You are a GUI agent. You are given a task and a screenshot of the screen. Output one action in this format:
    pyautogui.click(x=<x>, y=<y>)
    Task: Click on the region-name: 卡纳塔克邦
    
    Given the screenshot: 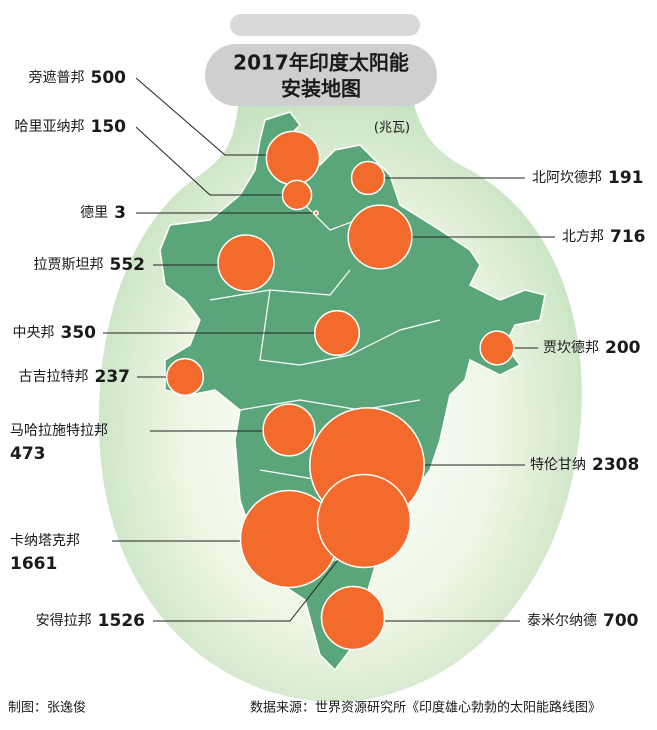 What is the action you would take?
    pyautogui.click(x=45, y=541)
    